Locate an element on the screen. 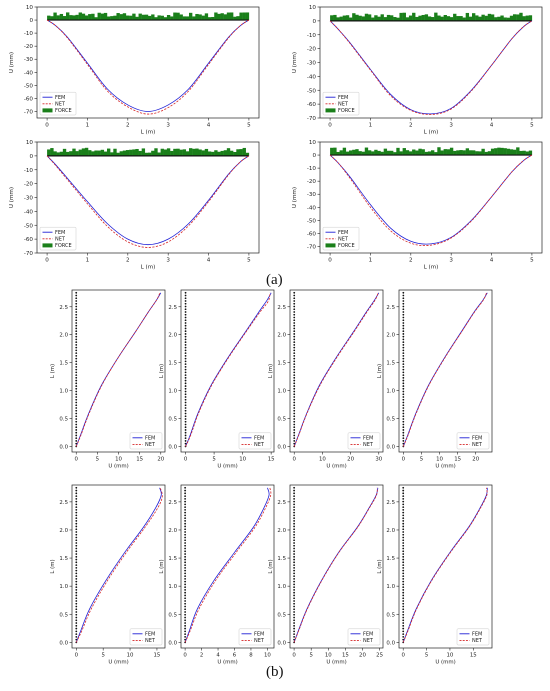 The width and height of the screenshot is (550, 691). y-tick-label: 1.5 is located at coordinates (63, 559).